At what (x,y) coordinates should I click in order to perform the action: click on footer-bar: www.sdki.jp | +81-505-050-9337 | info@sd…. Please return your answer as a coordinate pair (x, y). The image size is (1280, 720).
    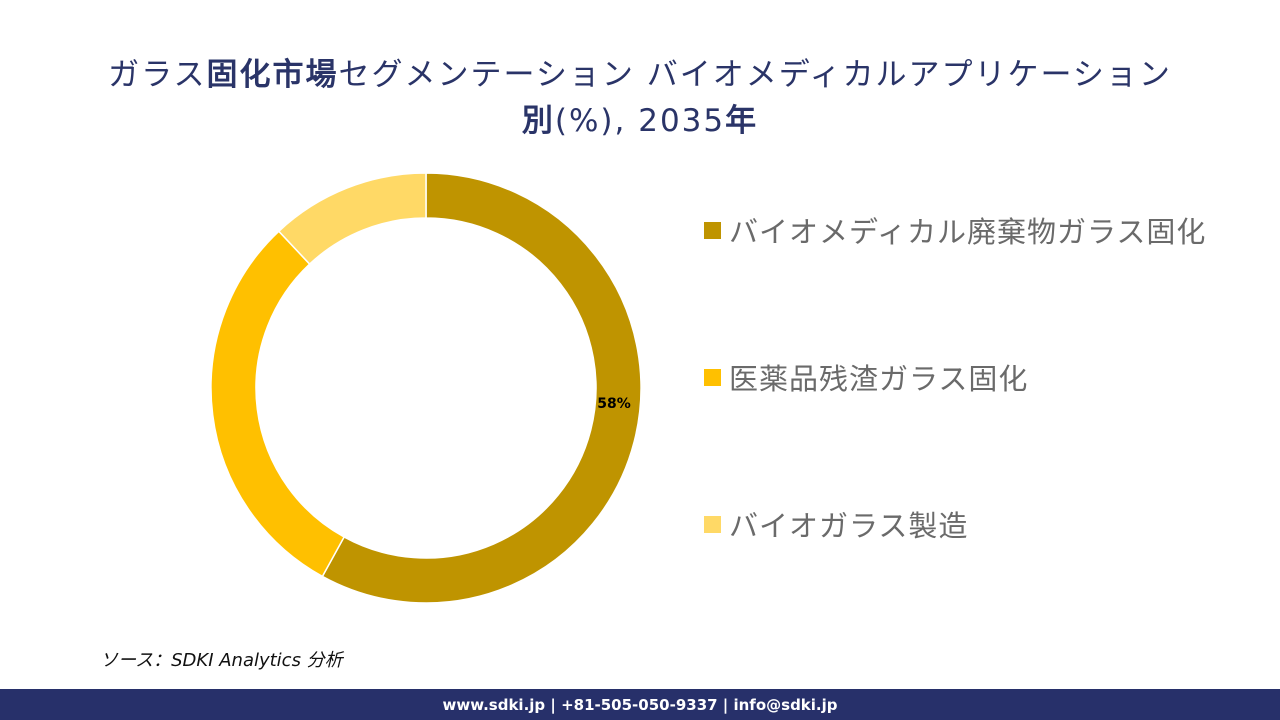
    Looking at the image, I should click on (640, 704).